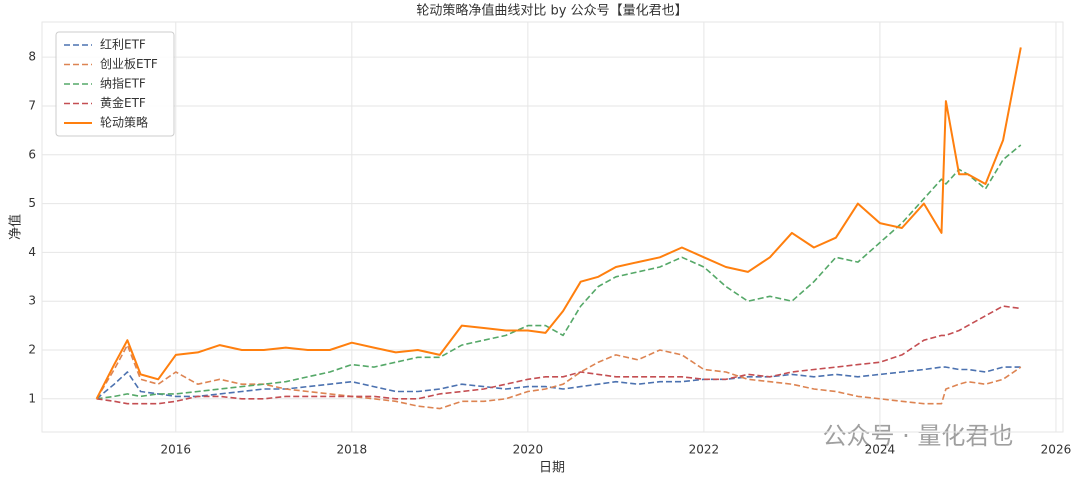  Describe the element at coordinates (352, 450) in the screenshot. I see `x-tick-label: 2018` at that location.